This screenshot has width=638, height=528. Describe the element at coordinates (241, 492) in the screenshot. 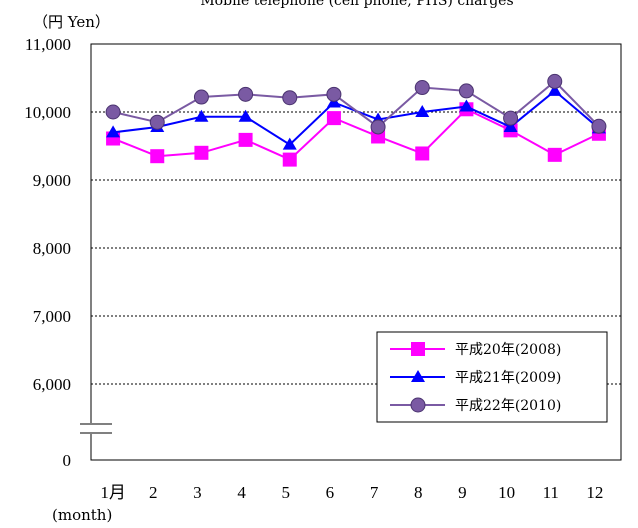

I see `x-tick-label: 4` at that location.